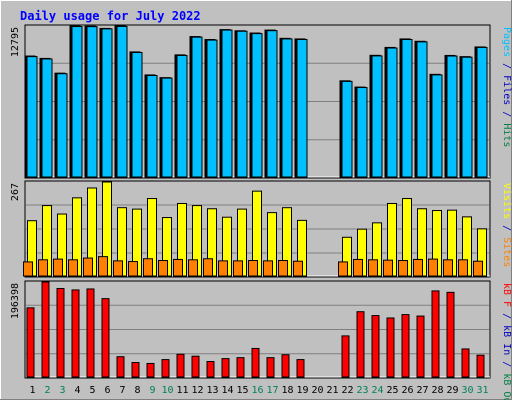  Describe the element at coordinates (182, 390) in the screenshot. I see `x-tick-label: 11` at that location.